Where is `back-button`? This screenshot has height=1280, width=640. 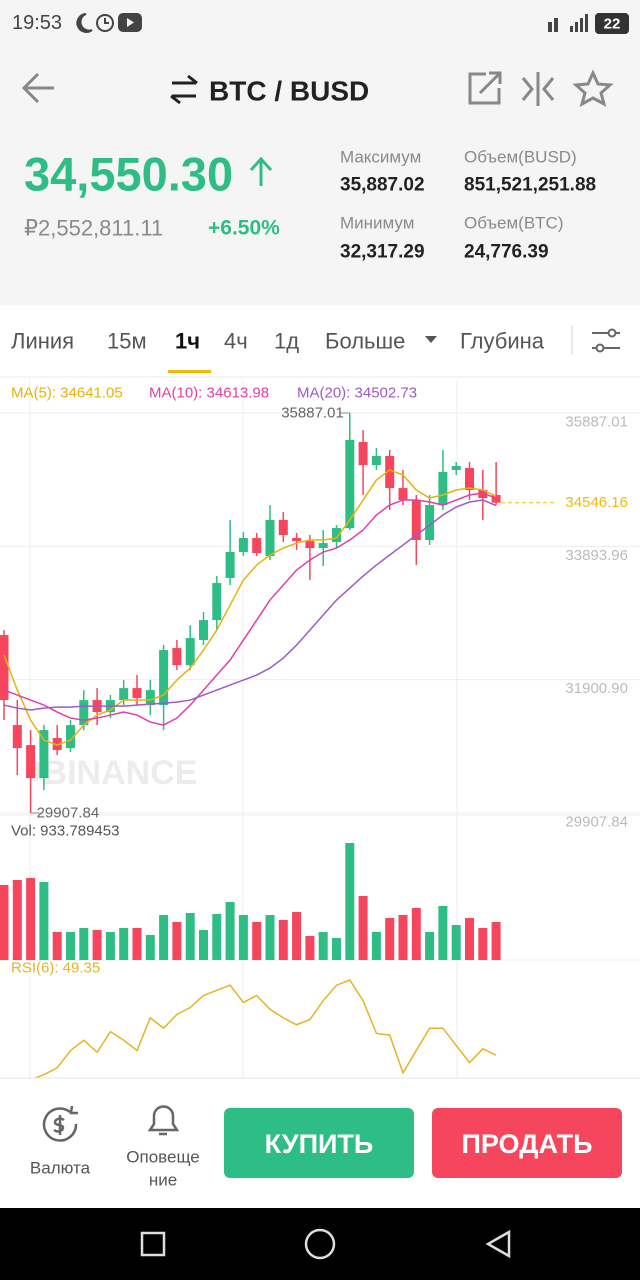 back-button is located at coordinates (37, 88).